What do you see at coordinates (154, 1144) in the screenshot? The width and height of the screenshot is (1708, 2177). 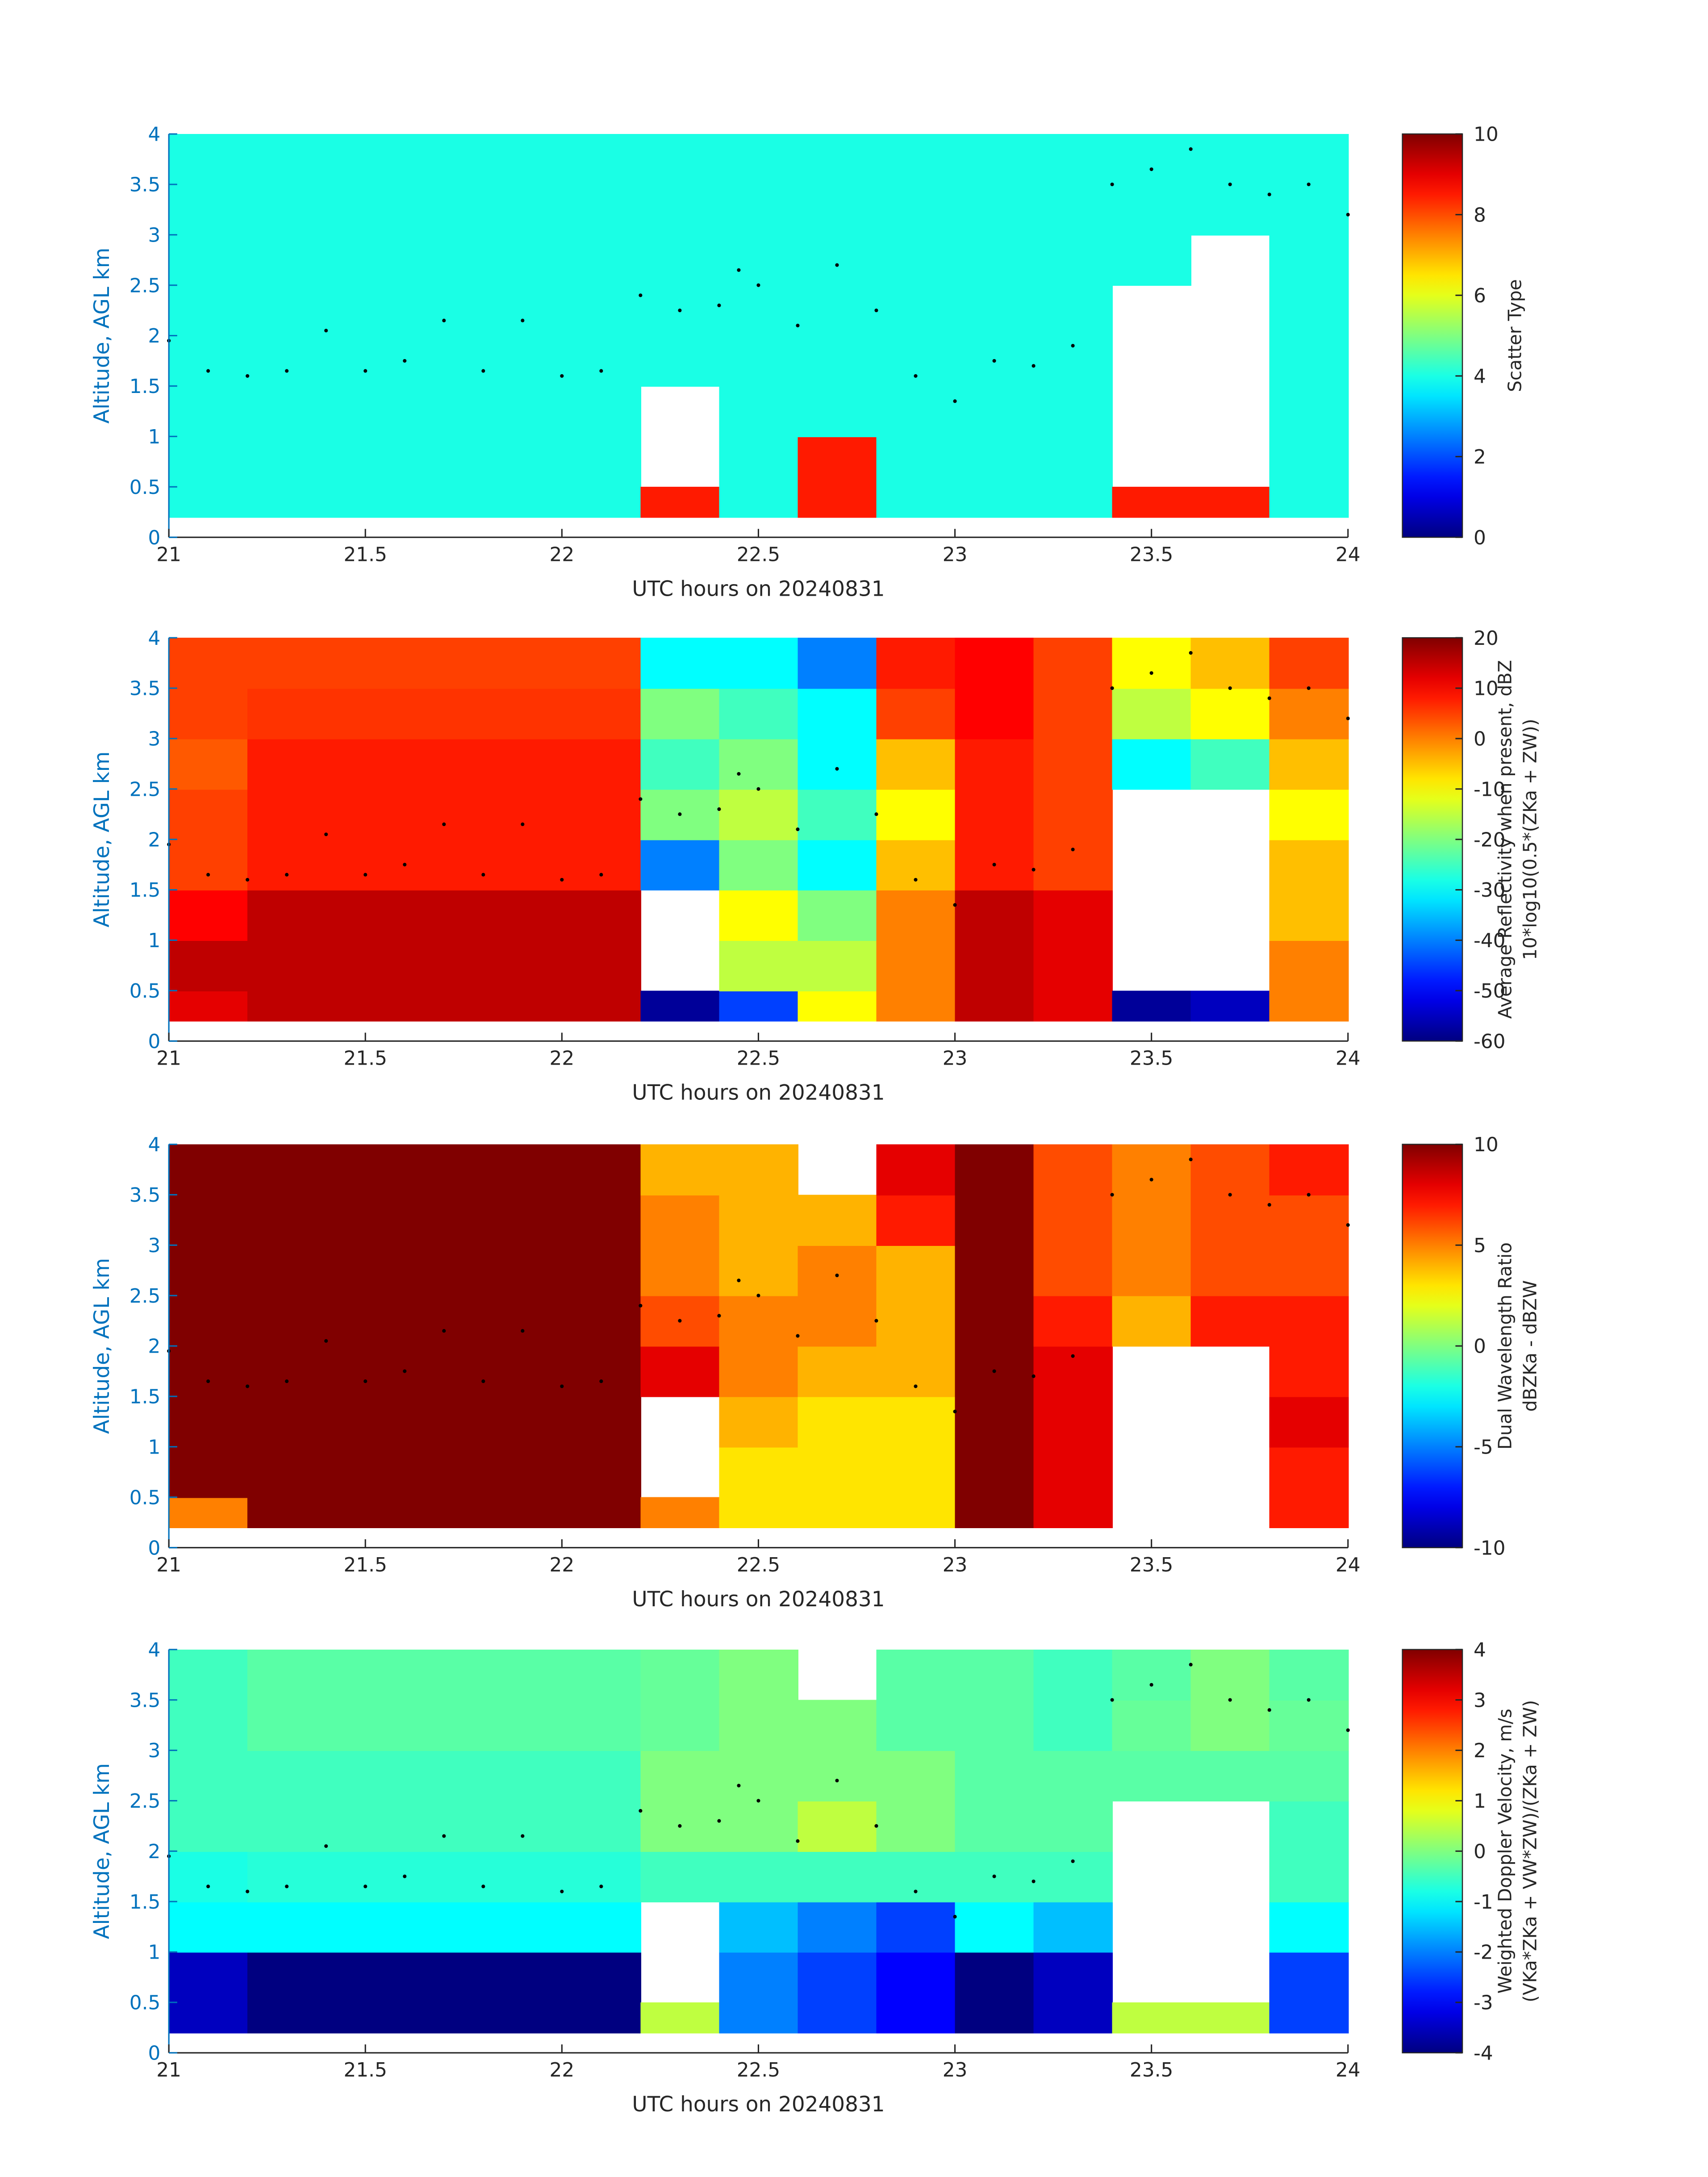 I see `y-tick-label: 4` at bounding box center [154, 1144].